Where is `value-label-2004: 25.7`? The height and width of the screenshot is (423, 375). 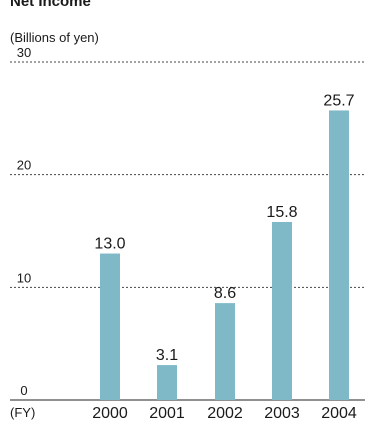
value-label-2004: 25.7 is located at coordinates (338, 100).